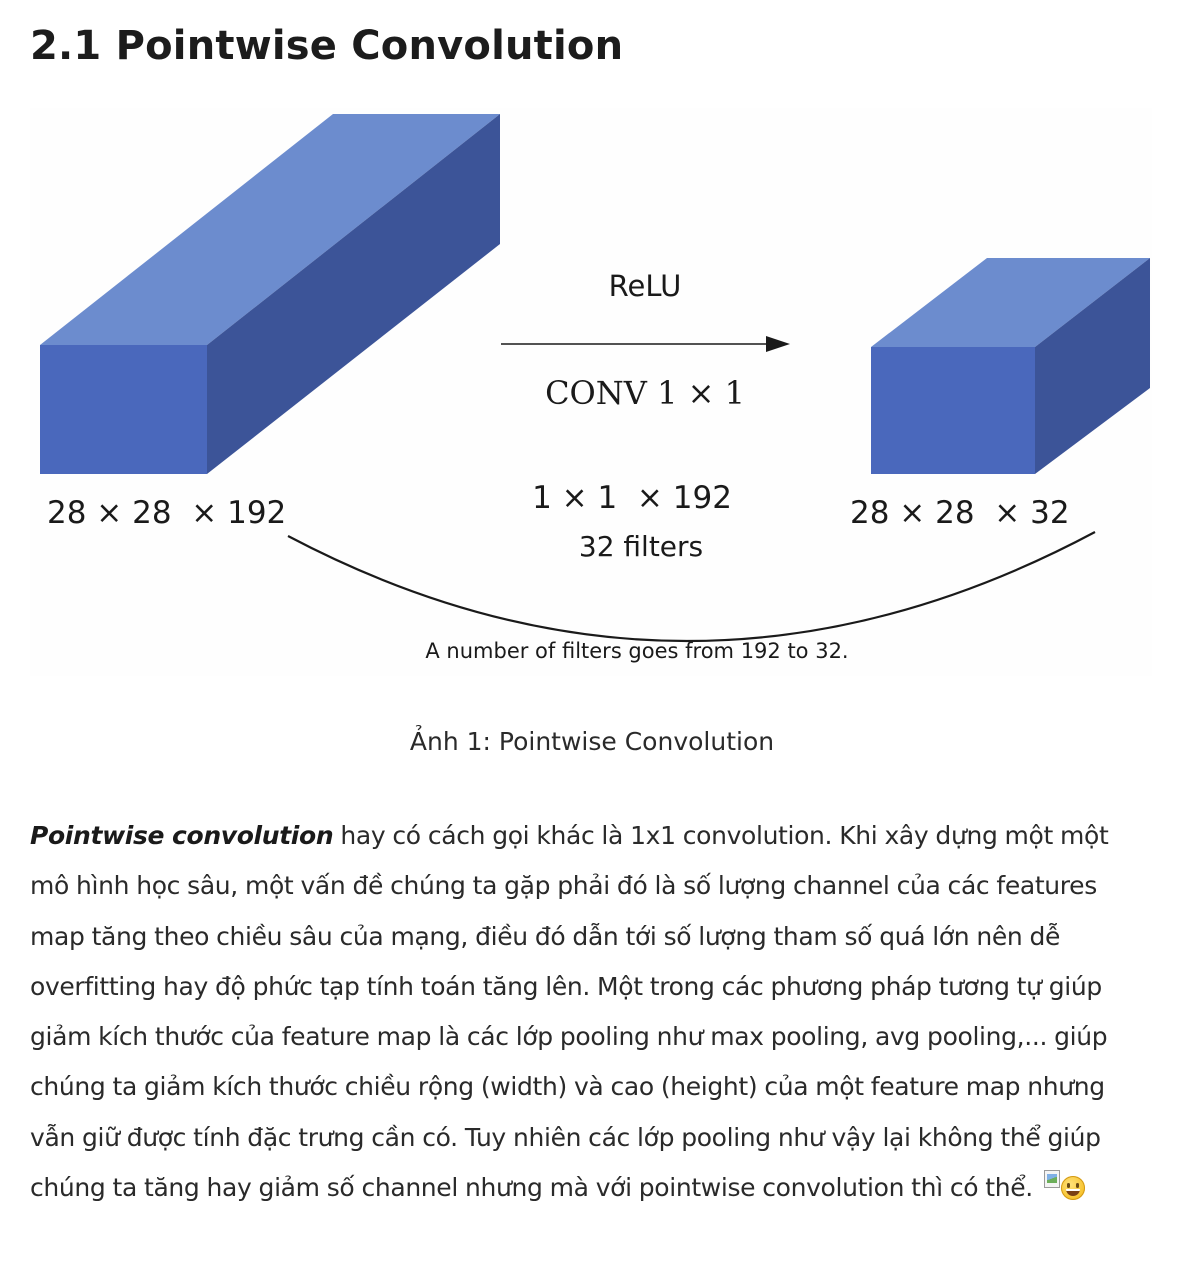  Describe the element at coordinates (353, 294) in the screenshot. I see `input-cube-side-face` at that location.